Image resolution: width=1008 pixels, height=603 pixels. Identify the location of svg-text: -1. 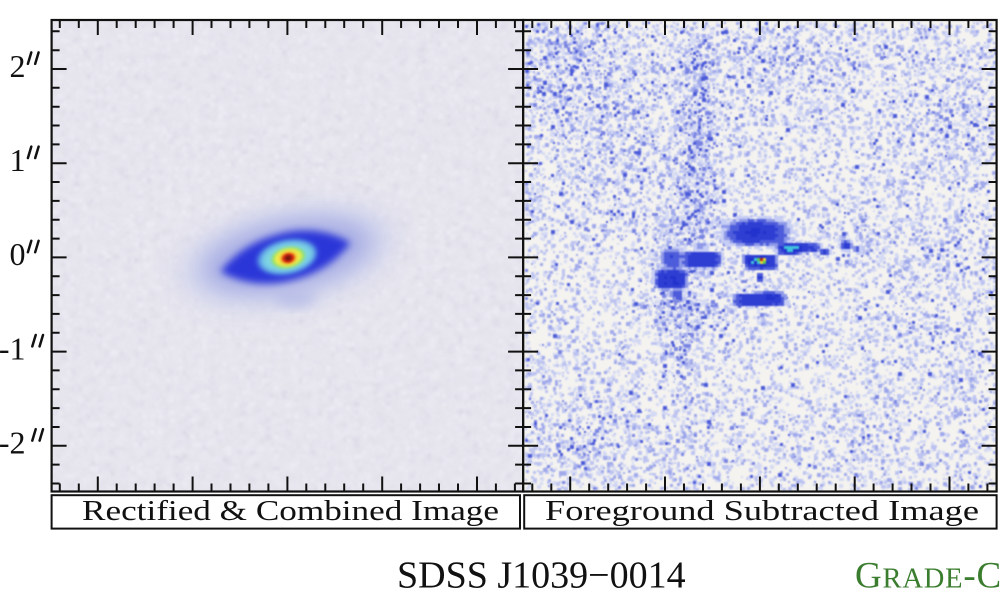
(13, 348).